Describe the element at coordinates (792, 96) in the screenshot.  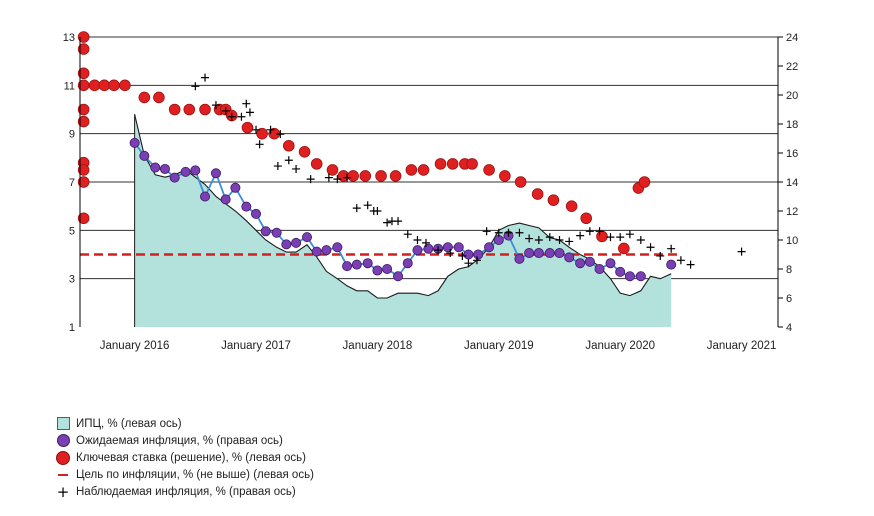
I see `right-tick-label: 20` at that location.